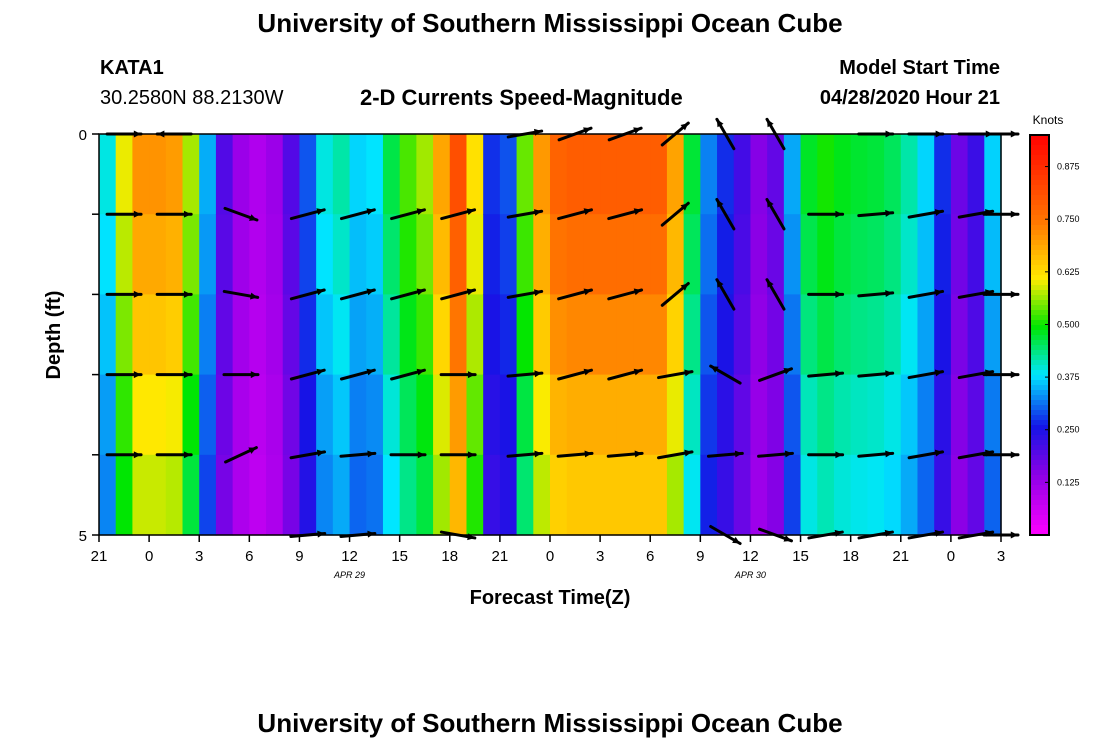  I want to click on x-tick-label: 3, so click(199, 556).